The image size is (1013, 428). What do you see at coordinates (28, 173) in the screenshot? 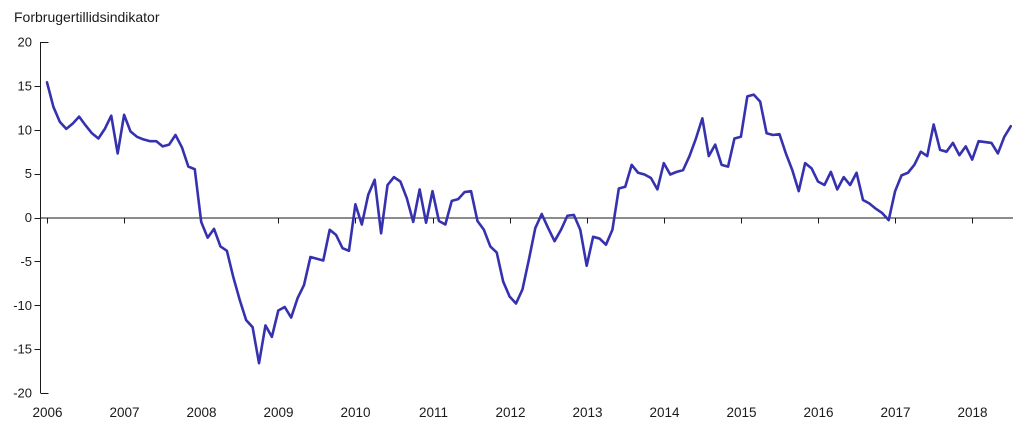
I see `y-tick-label: 5` at bounding box center [28, 173].